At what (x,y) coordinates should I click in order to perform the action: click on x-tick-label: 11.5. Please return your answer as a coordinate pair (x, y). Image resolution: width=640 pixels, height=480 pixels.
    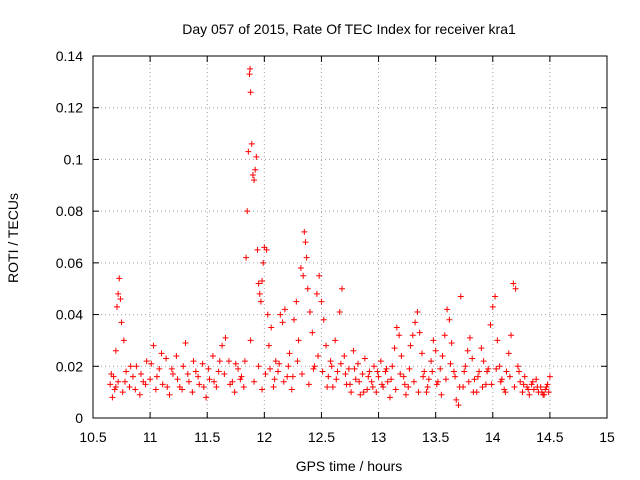
    Looking at the image, I should click on (207, 437).